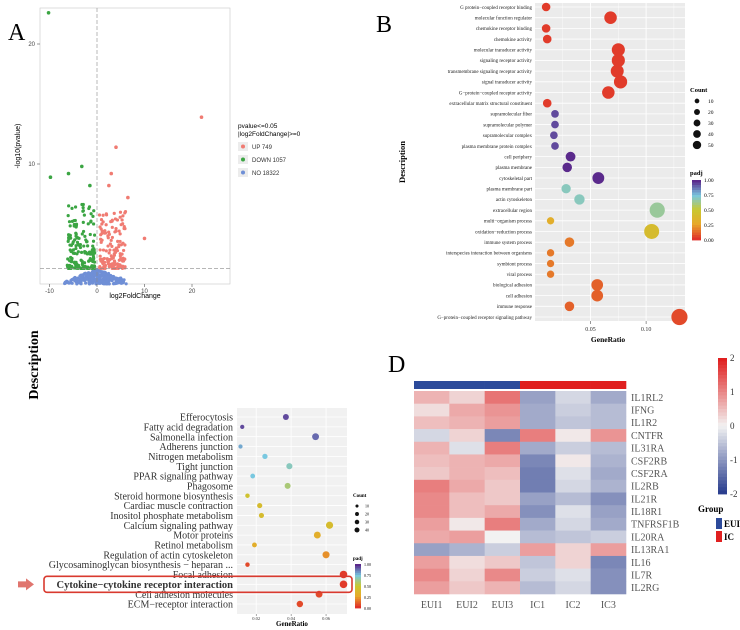  What do you see at coordinates (291, 618) in the screenshot?
I see `kegg-xtick-label: 0.04` at bounding box center [291, 618].